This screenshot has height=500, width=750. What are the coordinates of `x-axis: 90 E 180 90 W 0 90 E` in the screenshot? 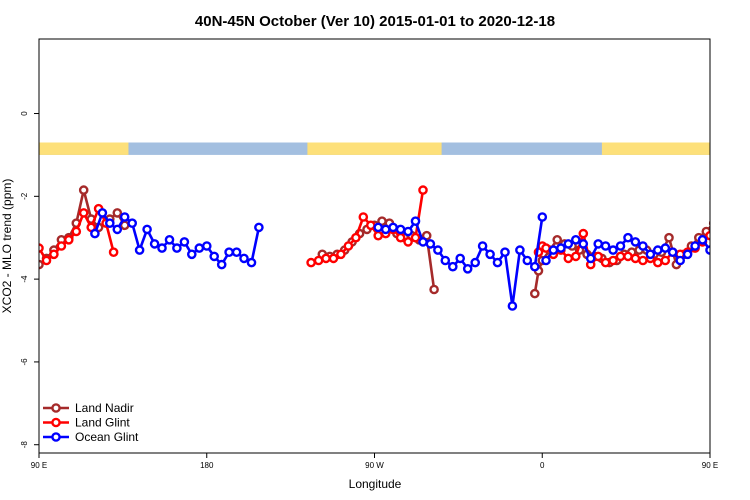 It's located at (374, 461).